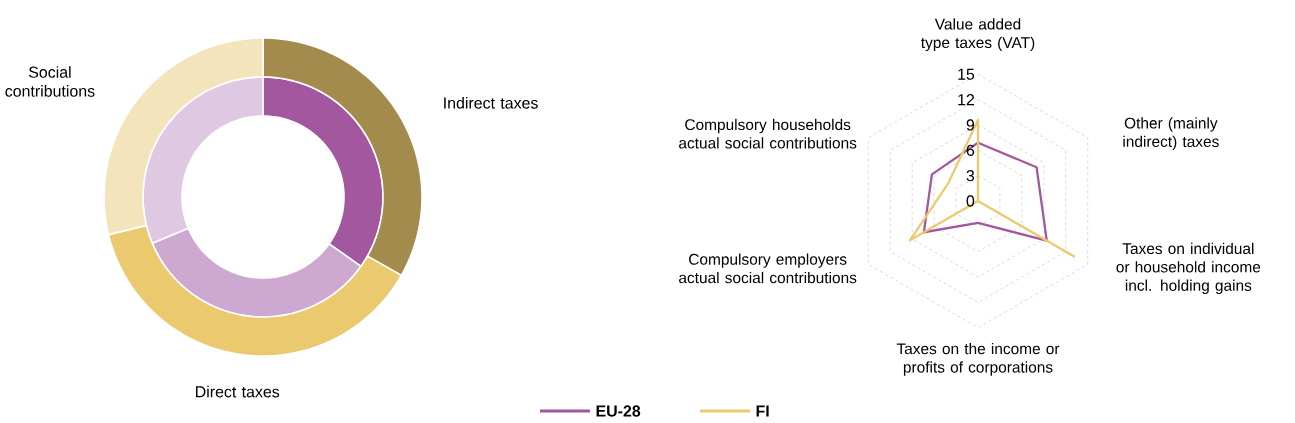 The height and width of the screenshot is (423, 1295). Describe the element at coordinates (978, 35) in the screenshot. I see `spoke-label: Value added type taxes (VAT)` at that location.